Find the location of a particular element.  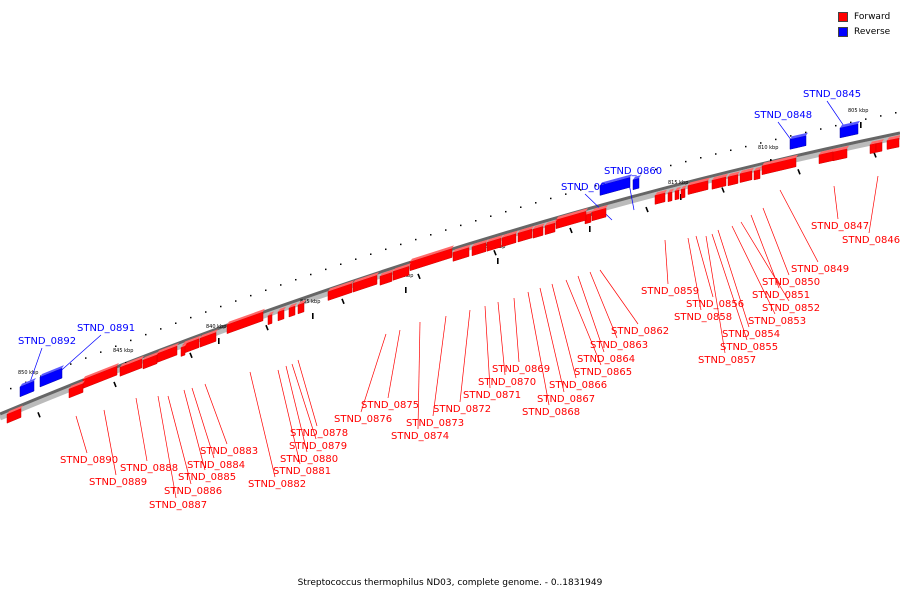

forward-gene-label: STND_0887 is located at coordinates (178, 505).